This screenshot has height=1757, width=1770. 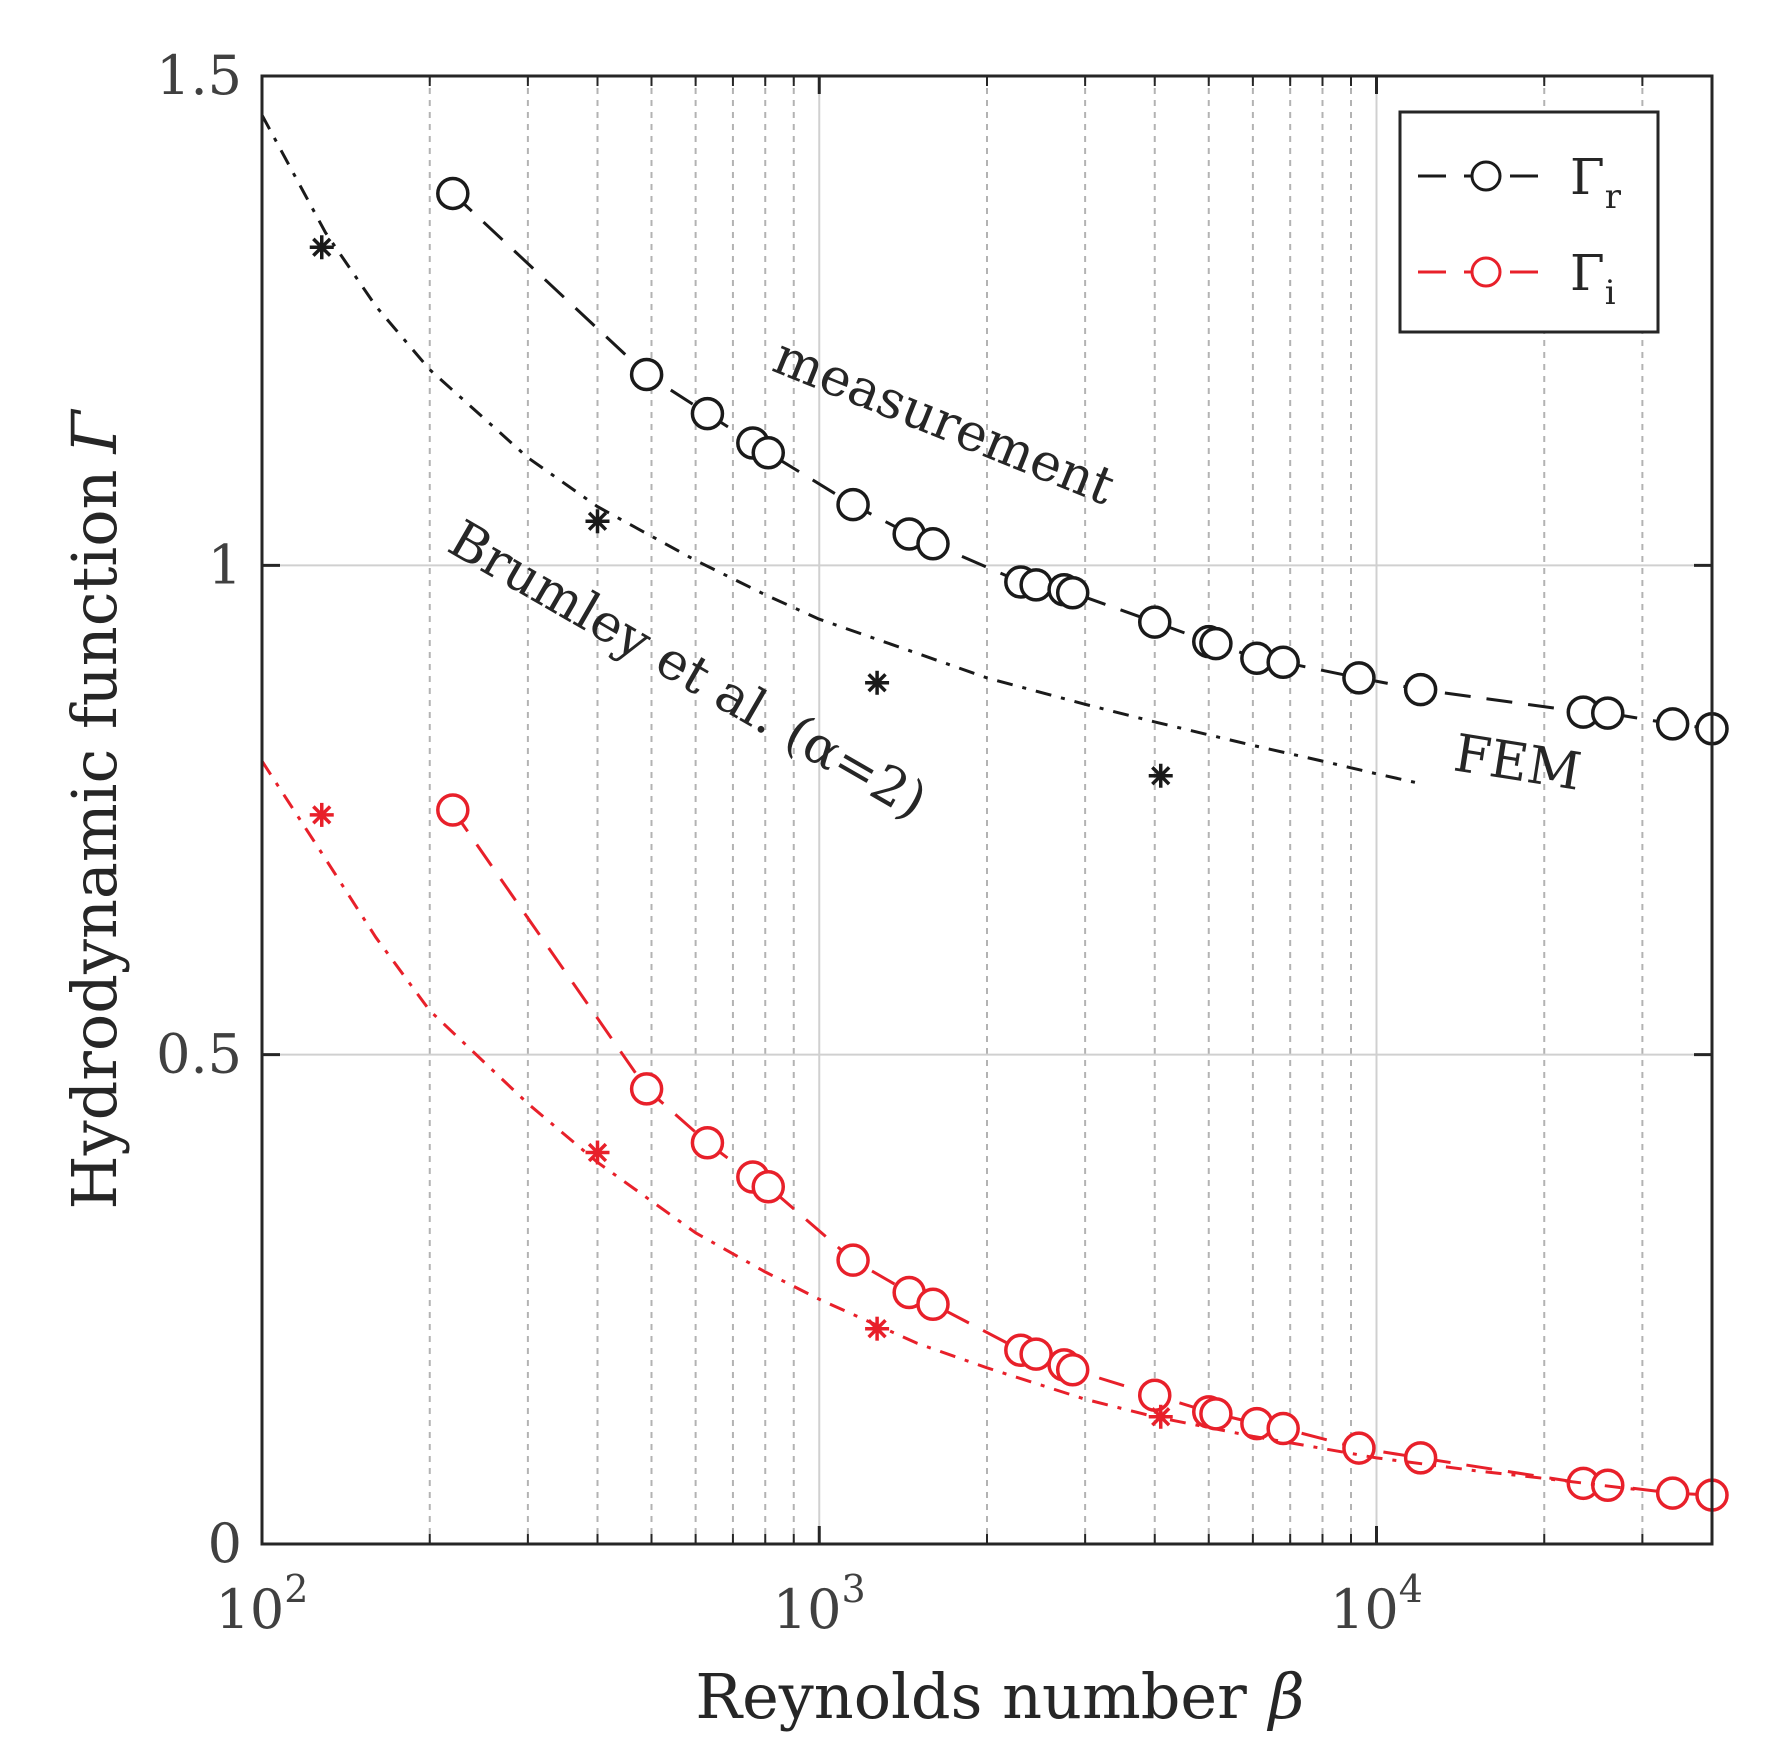 I want to click on legend-label-gamma-i-main: Γ, so click(x=1587, y=273).